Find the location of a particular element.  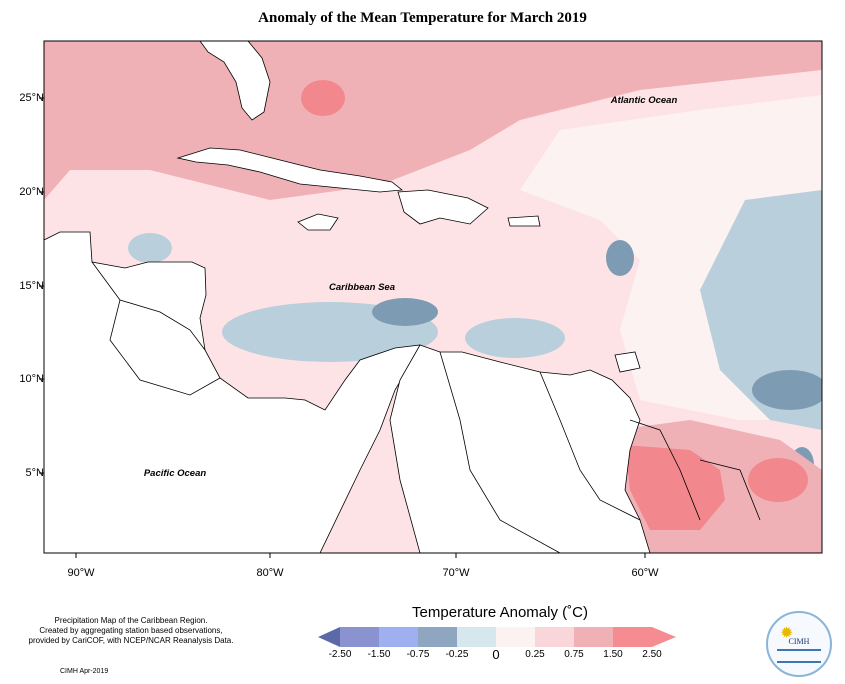

cuba is located at coordinates (290, 170).